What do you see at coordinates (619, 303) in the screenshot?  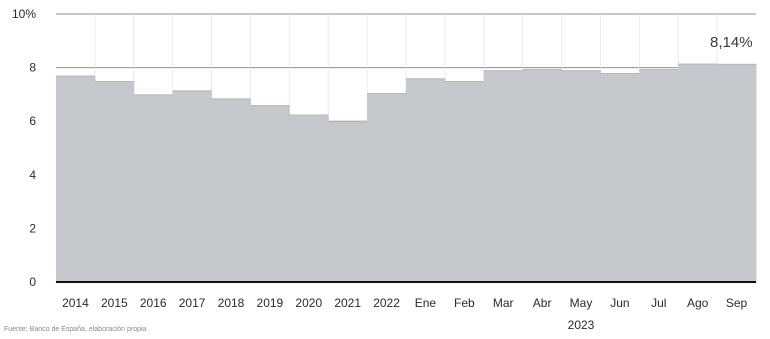 I see `x-tick-label: Jun` at bounding box center [619, 303].